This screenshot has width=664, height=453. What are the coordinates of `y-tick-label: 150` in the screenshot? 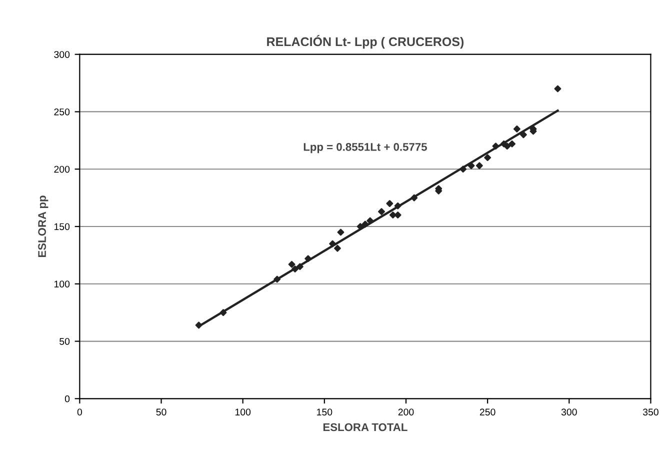 It's located at (62, 226).